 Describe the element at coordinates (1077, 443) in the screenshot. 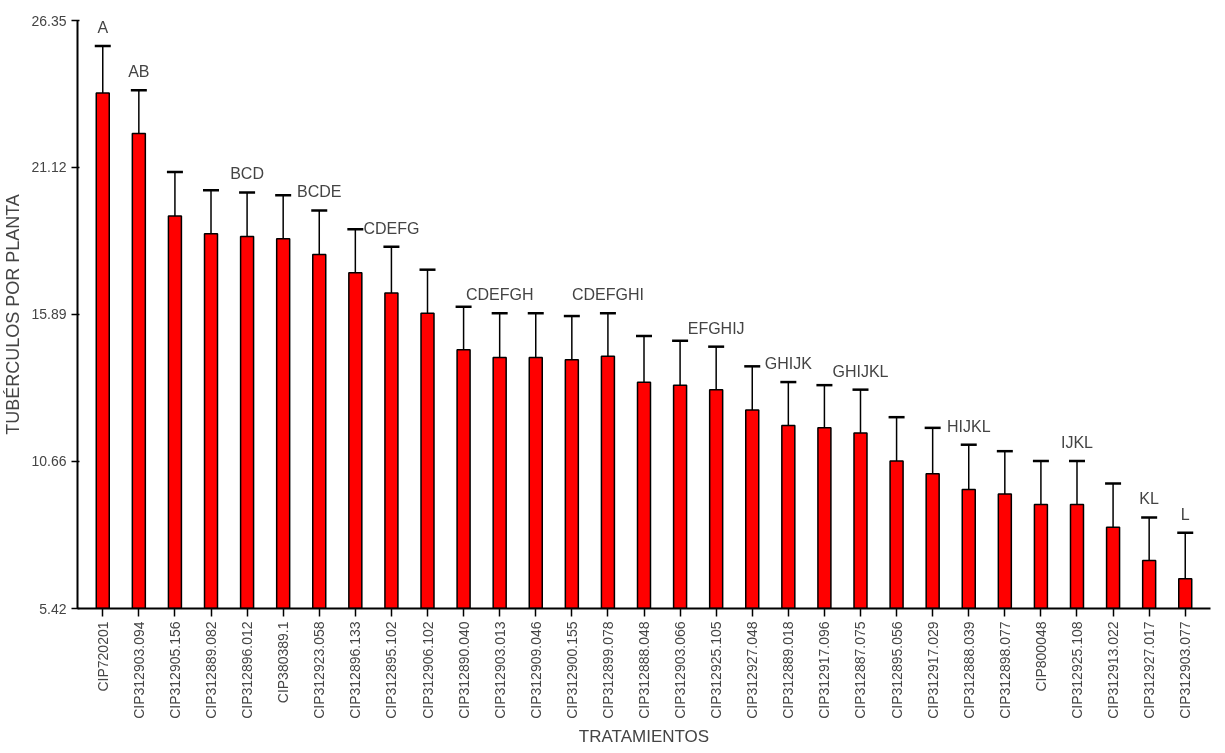

I see `annotation: IJKL` at that location.